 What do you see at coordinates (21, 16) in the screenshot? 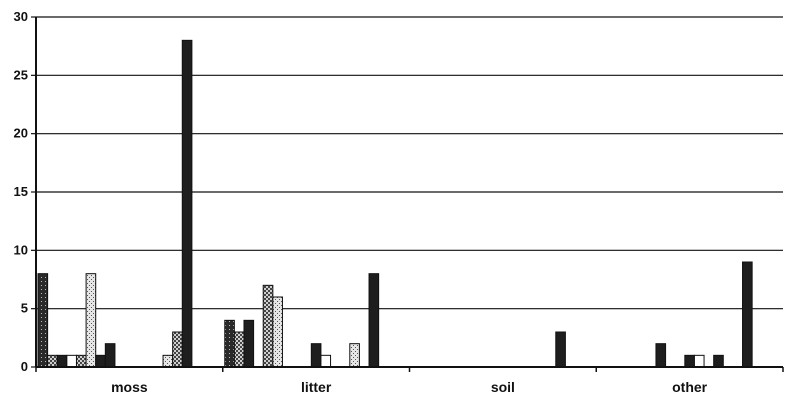
I see `y-tick-label: 30` at bounding box center [21, 16].